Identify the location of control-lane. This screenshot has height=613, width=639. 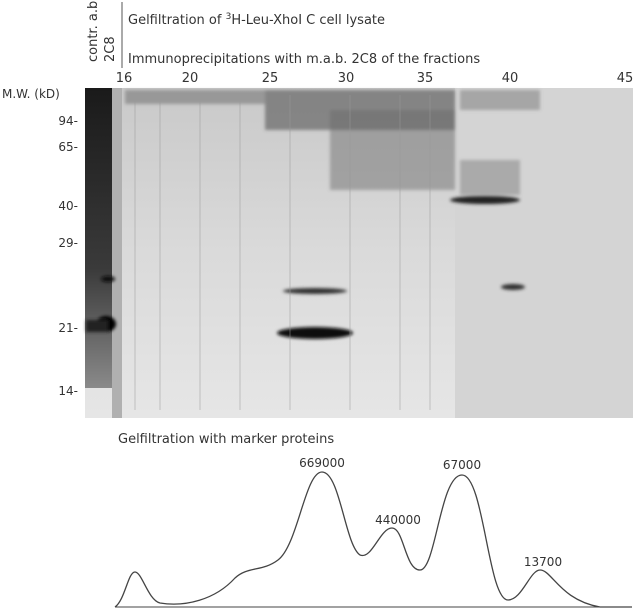
(98, 238).